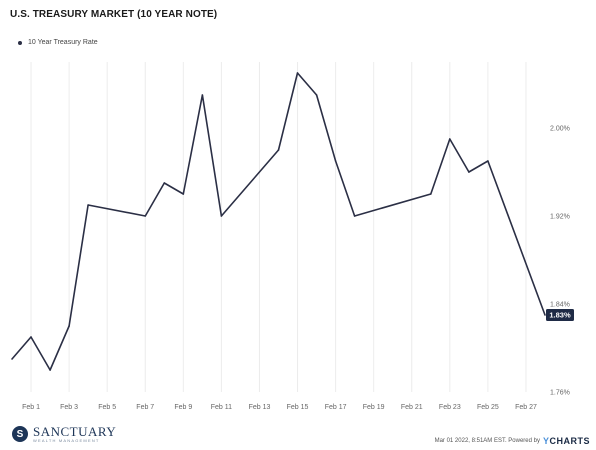  What do you see at coordinates (298, 407) in the screenshot?
I see `x-tick-label: Feb 15` at bounding box center [298, 407].